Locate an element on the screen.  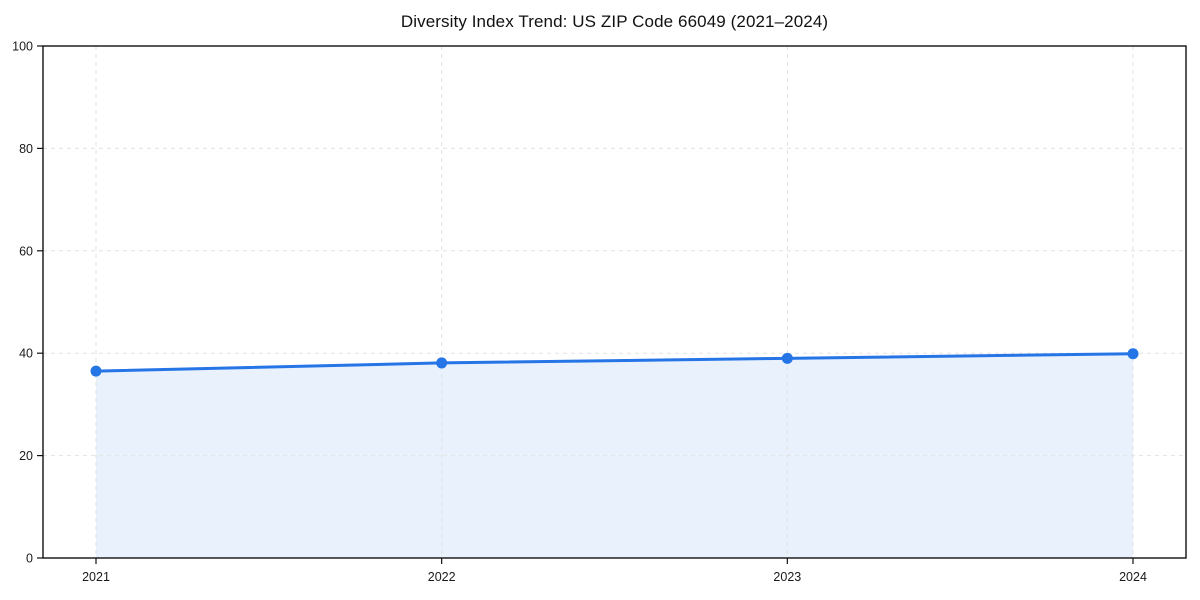
y-tick-label: 60 is located at coordinates (26, 251).